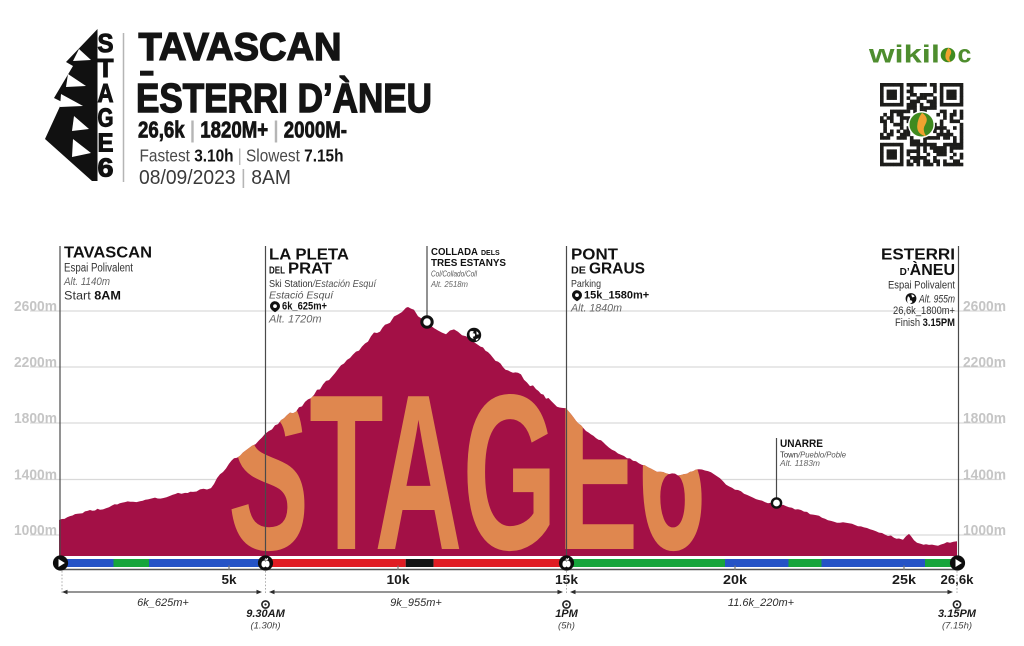  What do you see at coordinates (230, 579) in the screenshot?
I see `svg-text: 5k` at bounding box center [230, 579].